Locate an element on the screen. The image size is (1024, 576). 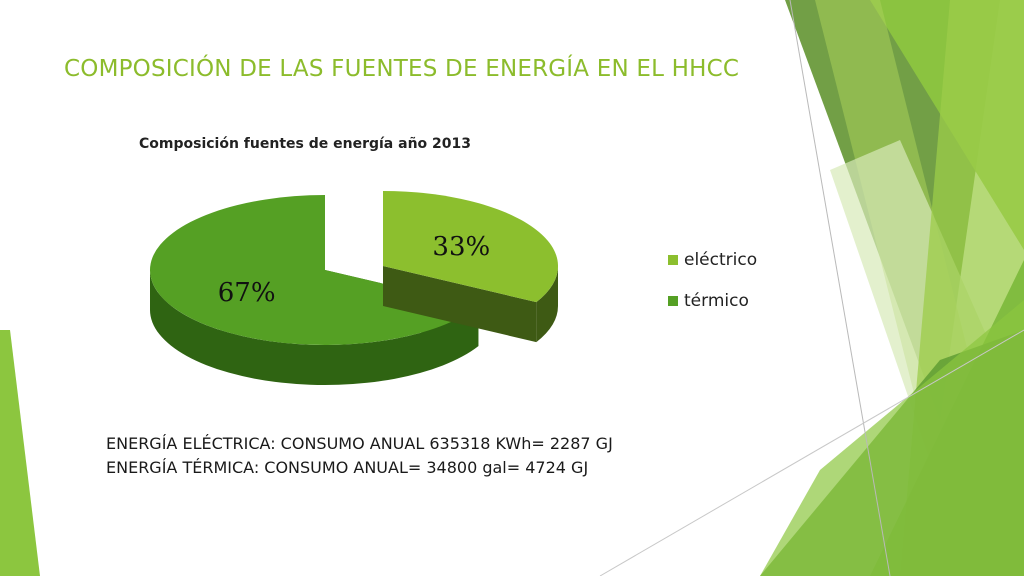
chart-legend: eléctrico térmico is located at coordinates (712, 290).